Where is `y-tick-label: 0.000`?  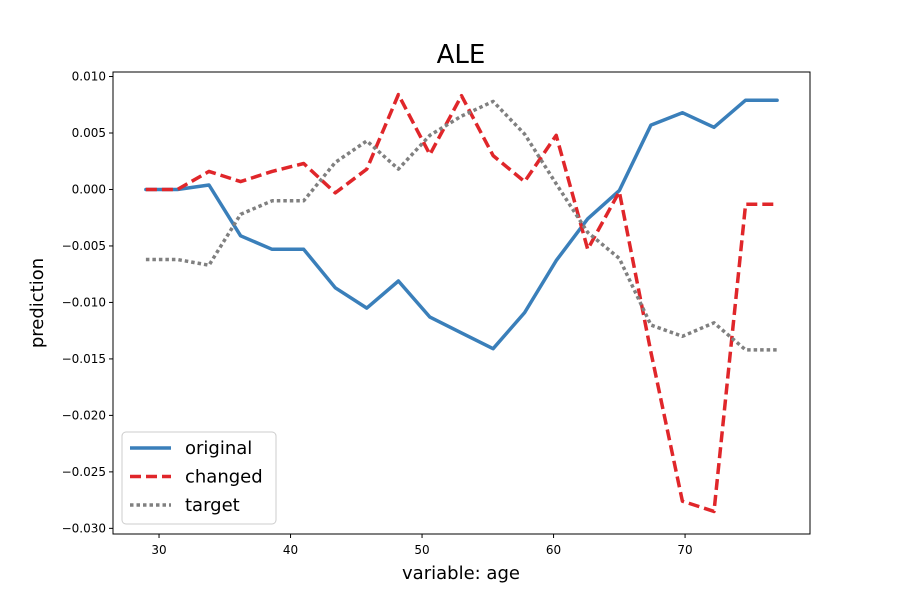
y-tick-label: 0.000 is located at coordinates (89, 189).